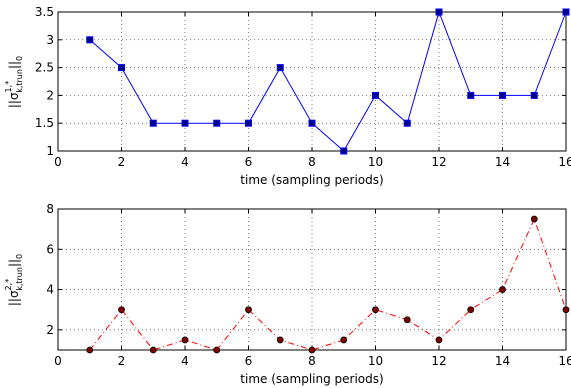 The height and width of the screenshot is (388, 571). I want to click on bottom-ytick-label-0: 2, so click(50, 330).